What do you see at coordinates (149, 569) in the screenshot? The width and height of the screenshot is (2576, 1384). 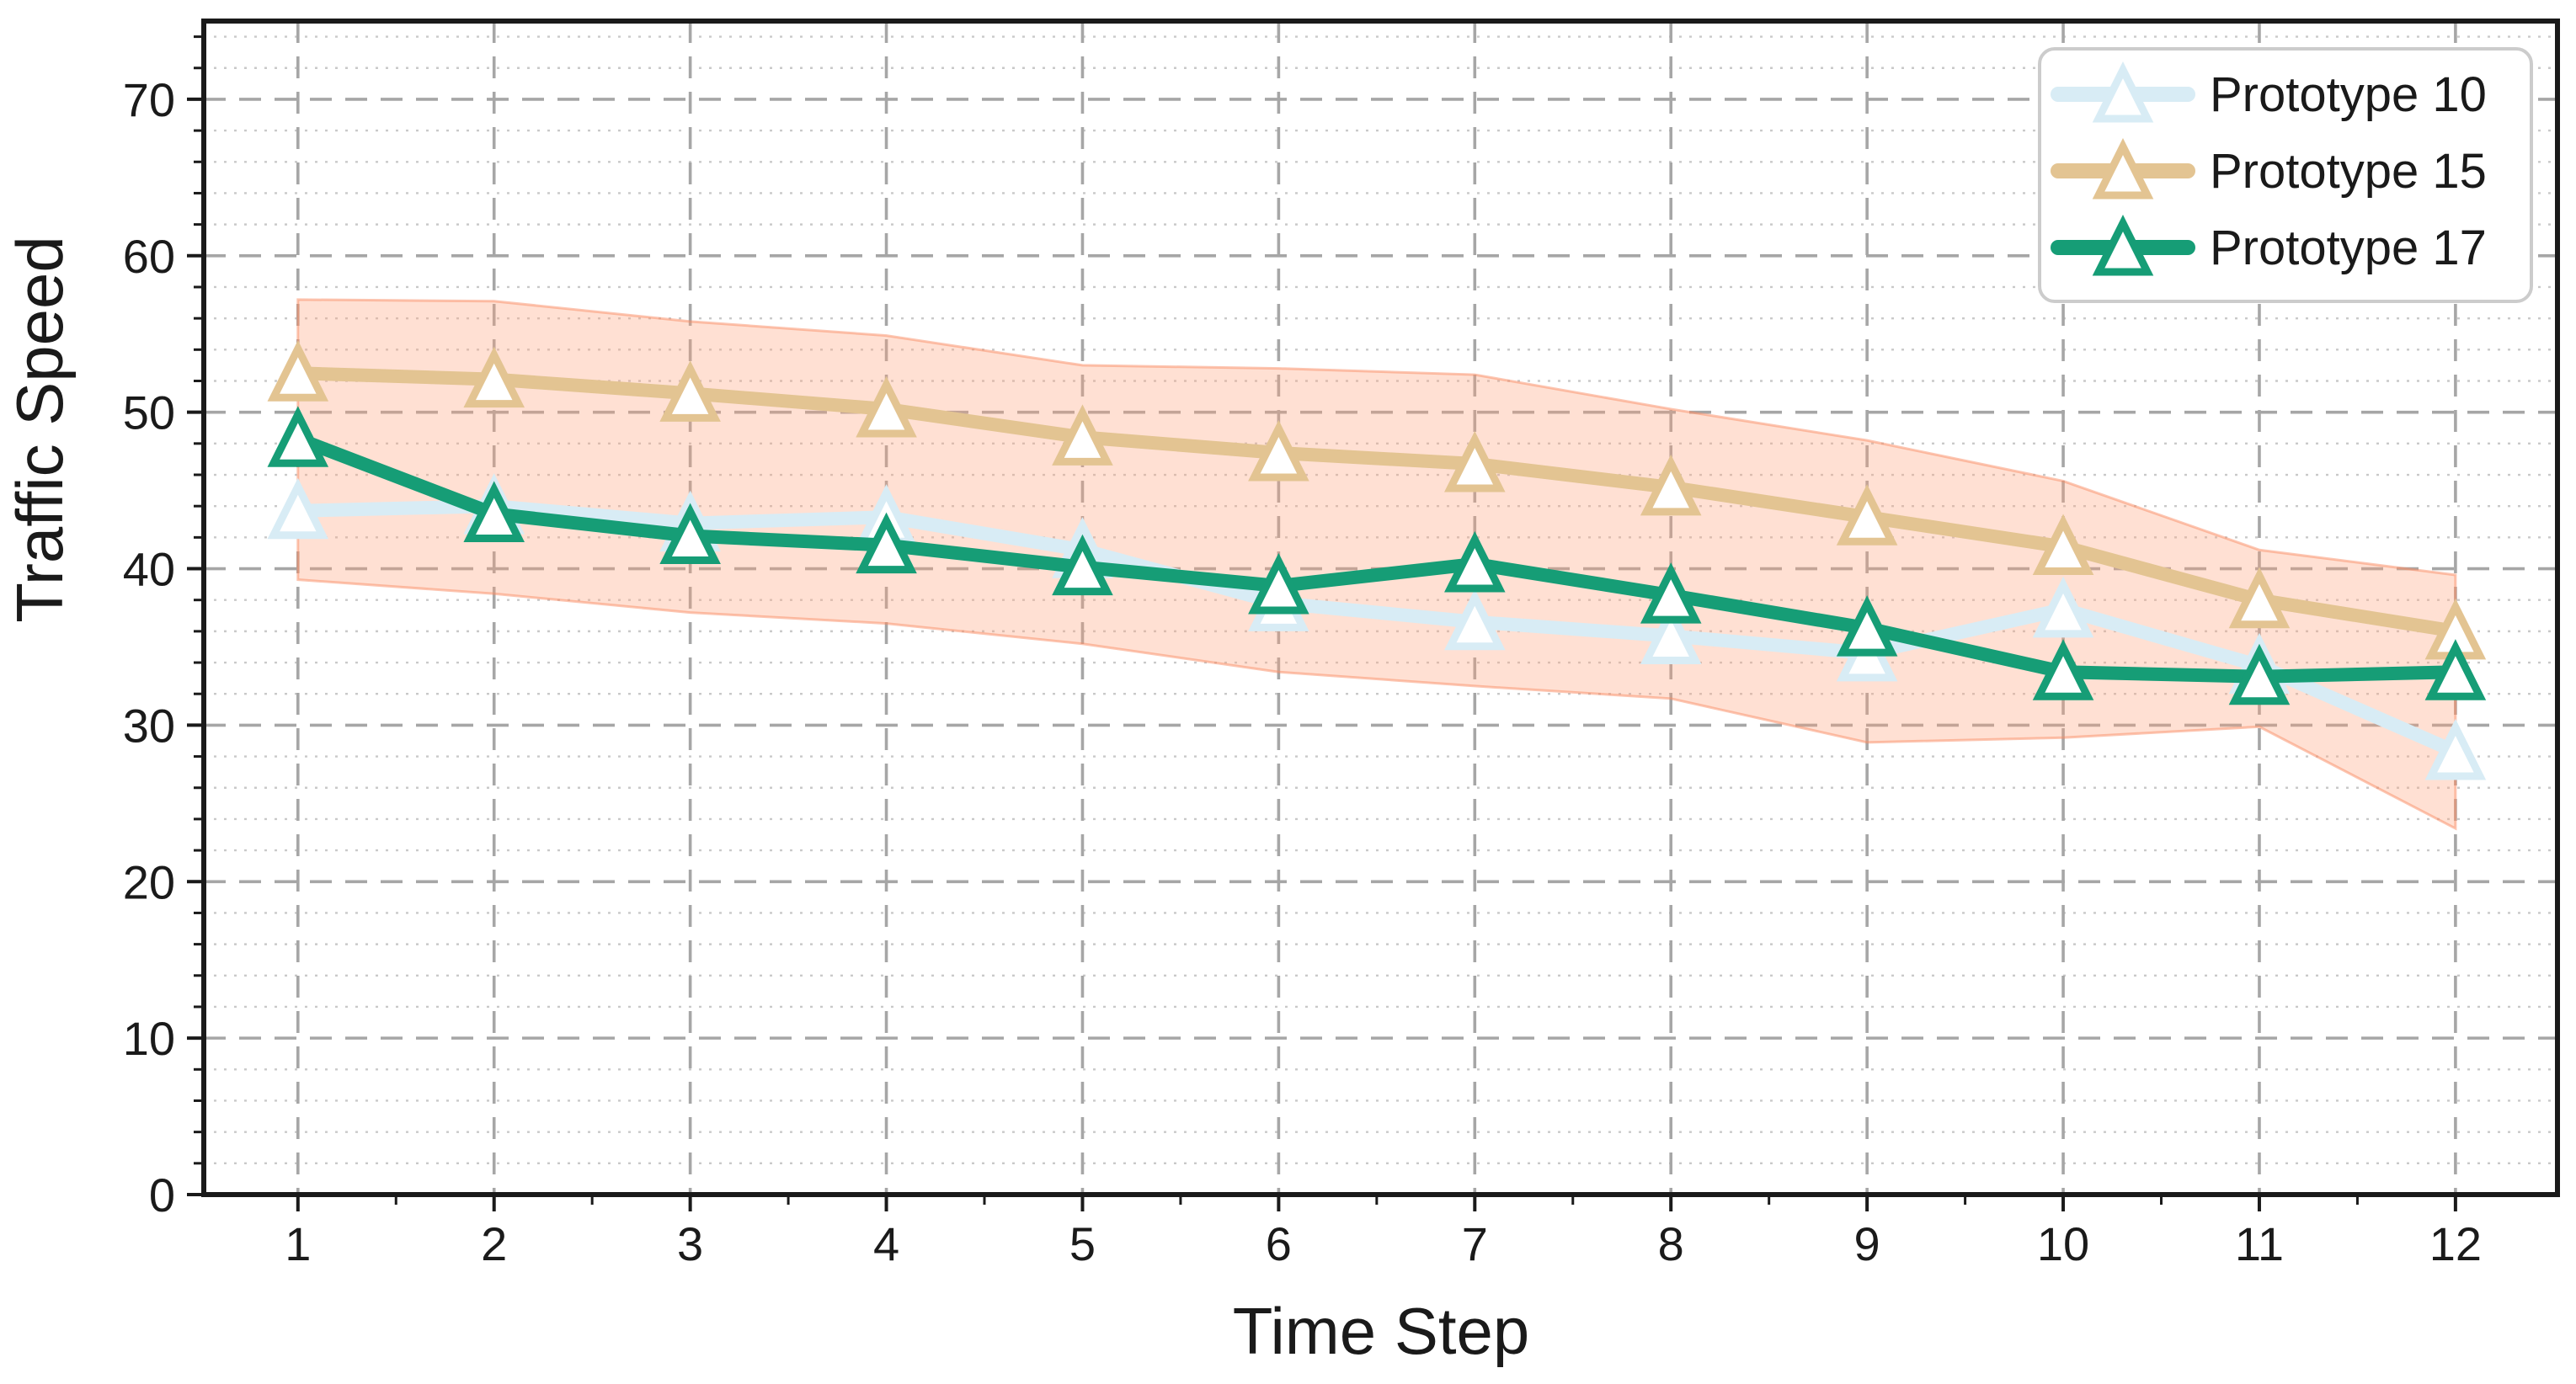 I see `y-tick-label: 40` at bounding box center [149, 569].